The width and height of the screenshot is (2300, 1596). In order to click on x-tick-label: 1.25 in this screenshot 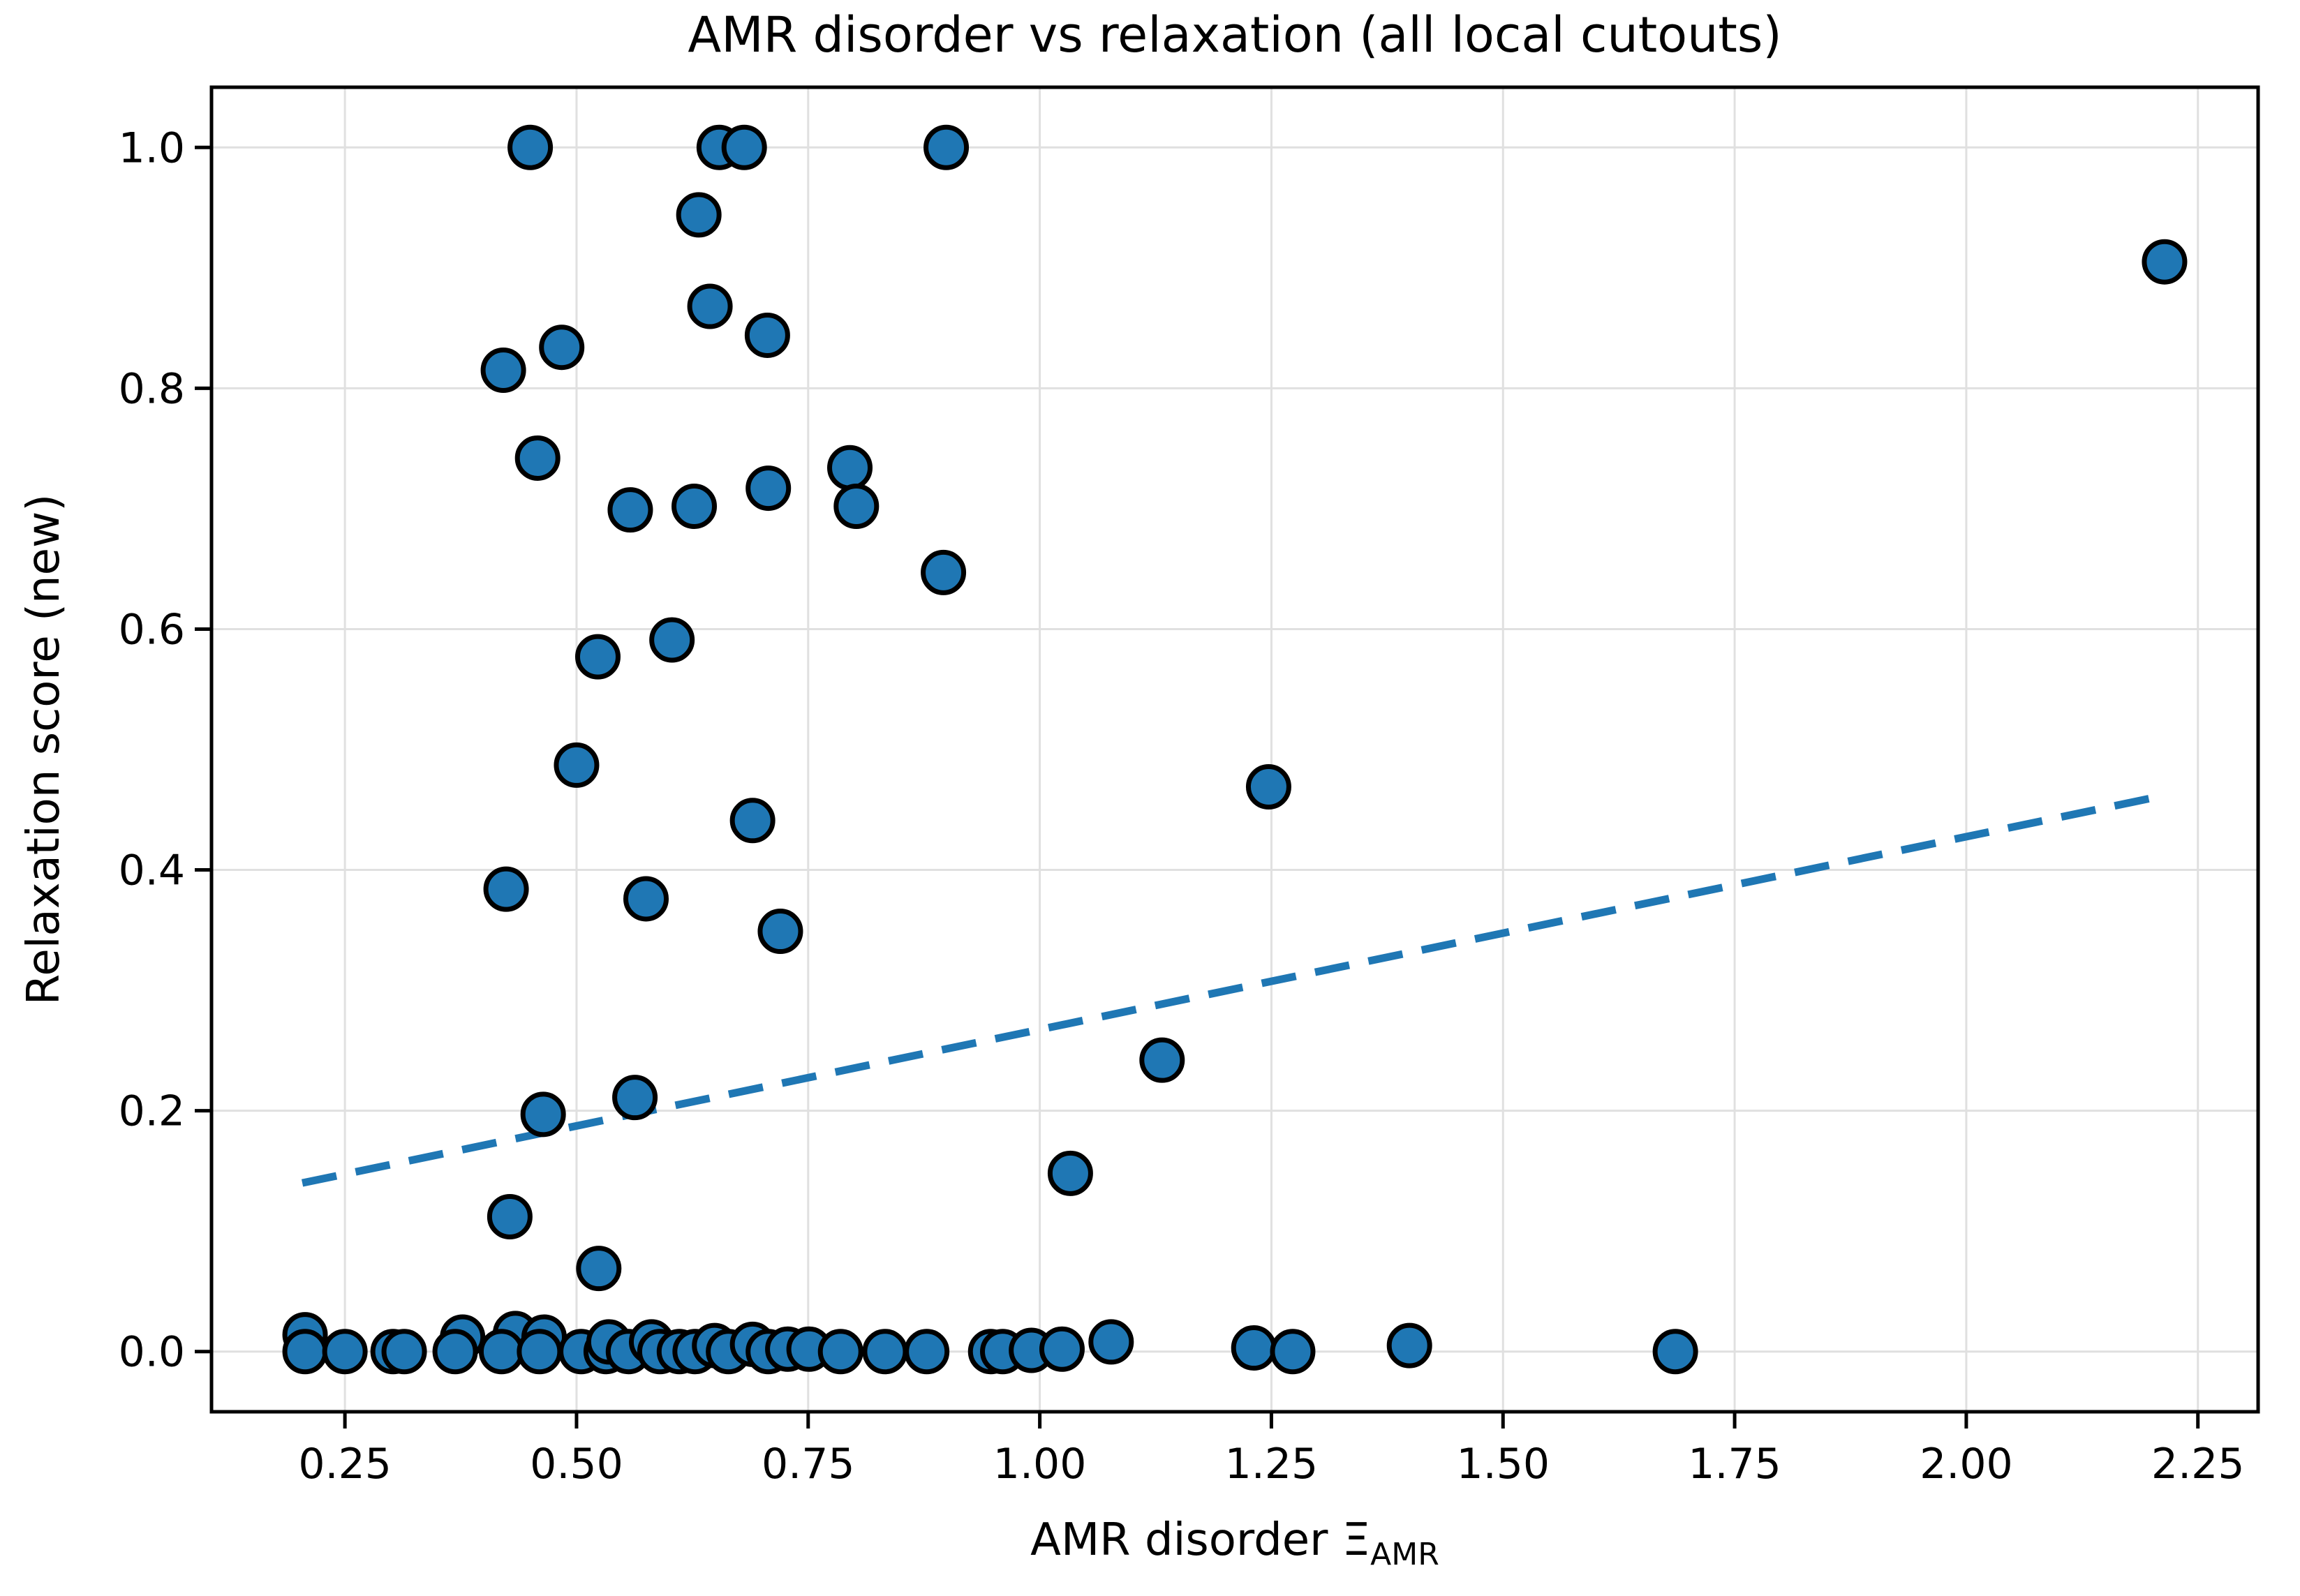, I will do `click(1272, 1464)`.